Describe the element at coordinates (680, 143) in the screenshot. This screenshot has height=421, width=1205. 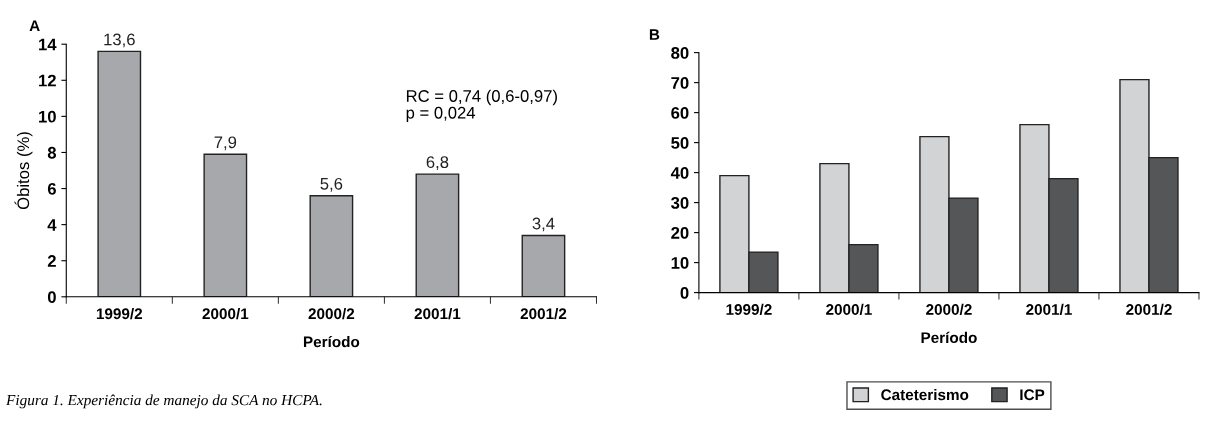
I see `y-tick-label: 50` at that location.